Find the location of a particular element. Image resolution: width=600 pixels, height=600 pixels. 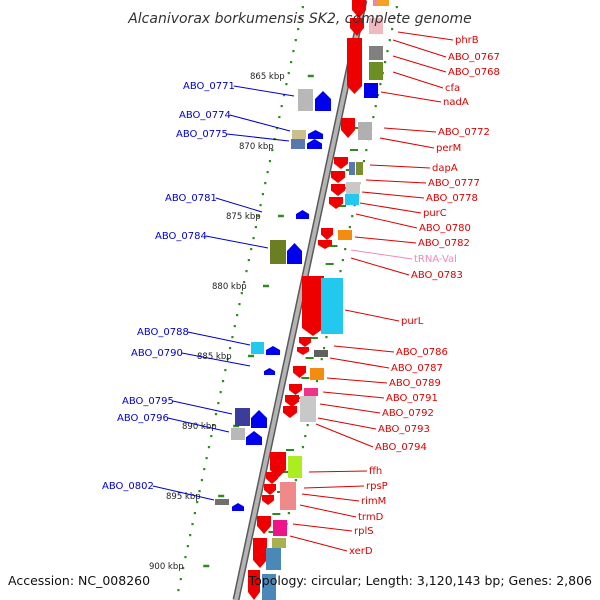

gene-label-right: ABO_0791 is located at coordinates (412, 398).